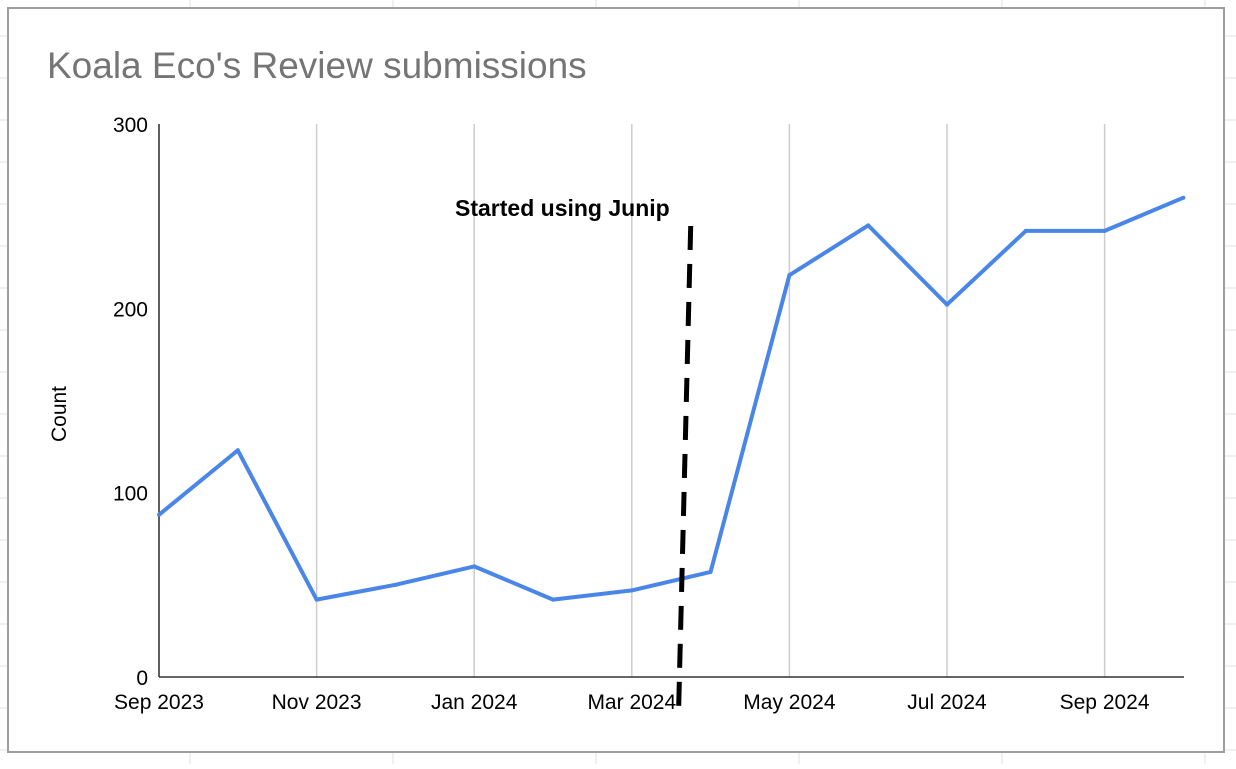  Describe the element at coordinates (631, 702) in the screenshot. I see `x-tick-label: Mar 2024` at that location.